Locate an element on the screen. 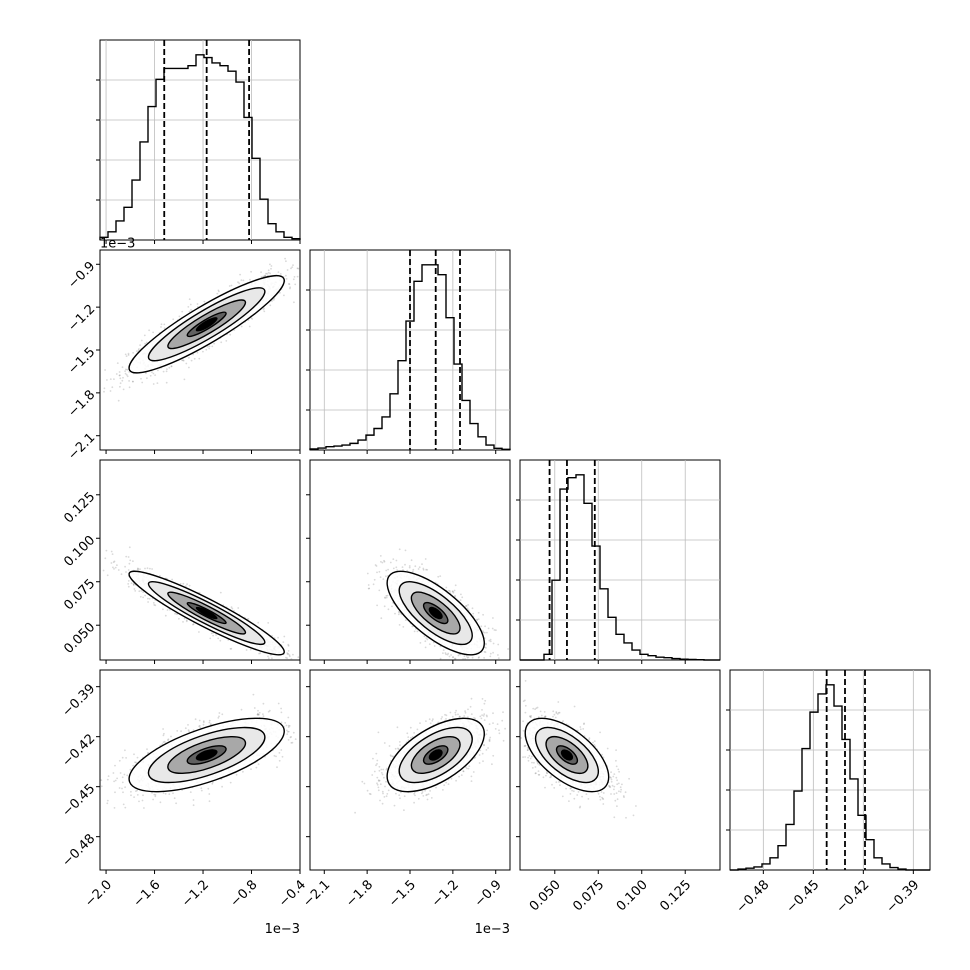 Image resolution: width=970 pixels, height=970 pixels. density-group is located at coordinates (201, 329).